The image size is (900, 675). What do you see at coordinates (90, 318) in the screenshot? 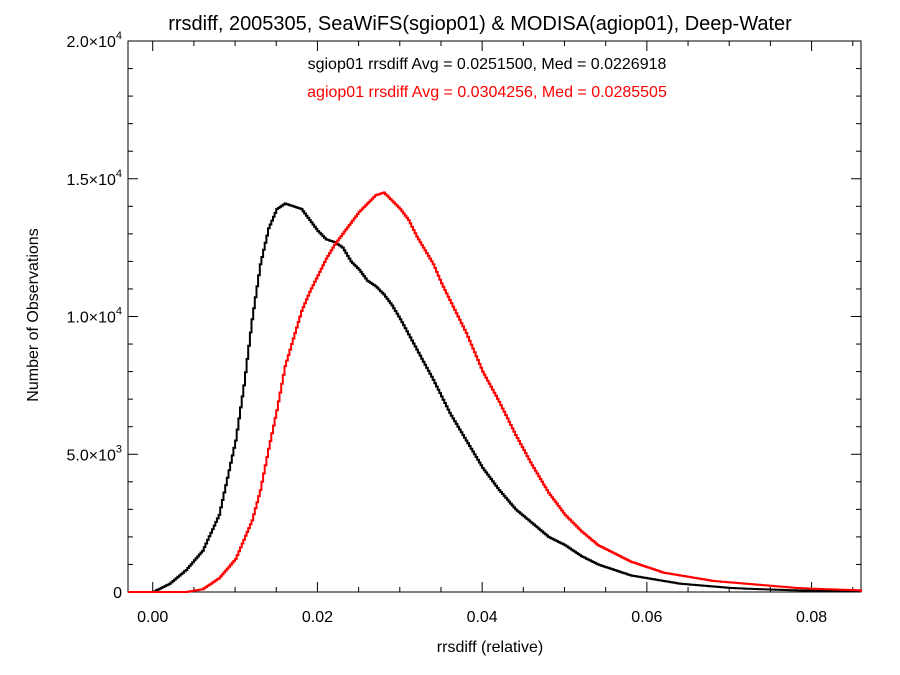
I see `y-tick-mantissa: 1.0×10` at bounding box center [90, 318].